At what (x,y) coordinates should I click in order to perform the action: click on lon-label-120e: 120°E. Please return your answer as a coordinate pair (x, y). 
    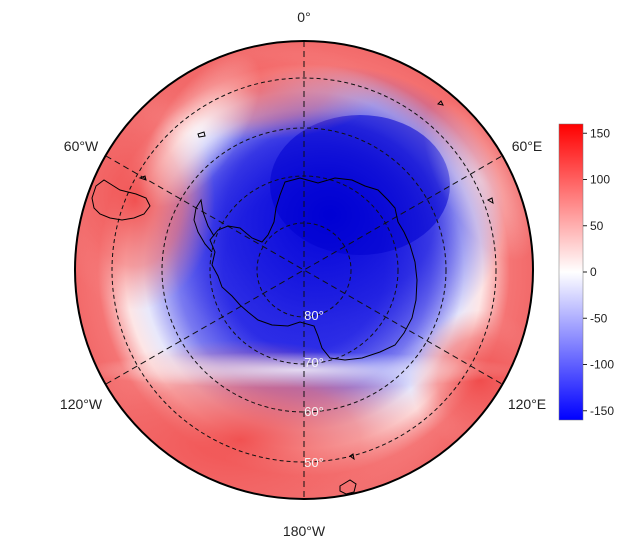
    Looking at the image, I should click on (527, 404).